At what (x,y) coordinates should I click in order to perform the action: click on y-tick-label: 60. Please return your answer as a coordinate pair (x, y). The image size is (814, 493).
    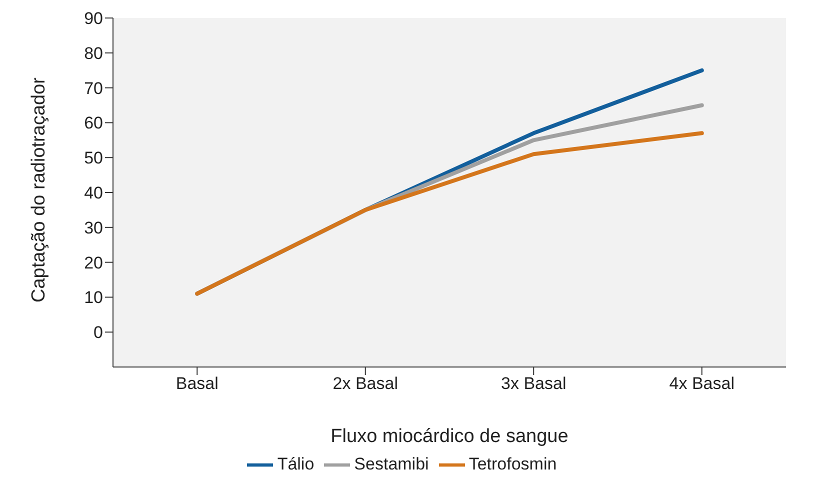
    Looking at the image, I should click on (93, 123).